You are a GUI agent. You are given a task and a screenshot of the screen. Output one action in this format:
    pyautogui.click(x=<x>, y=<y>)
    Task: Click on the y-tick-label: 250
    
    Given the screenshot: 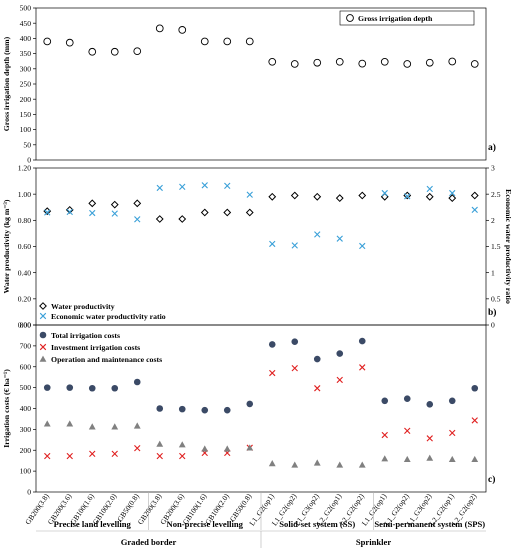 What is the action you would take?
    pyautogui.click(x=26, y=84)
    